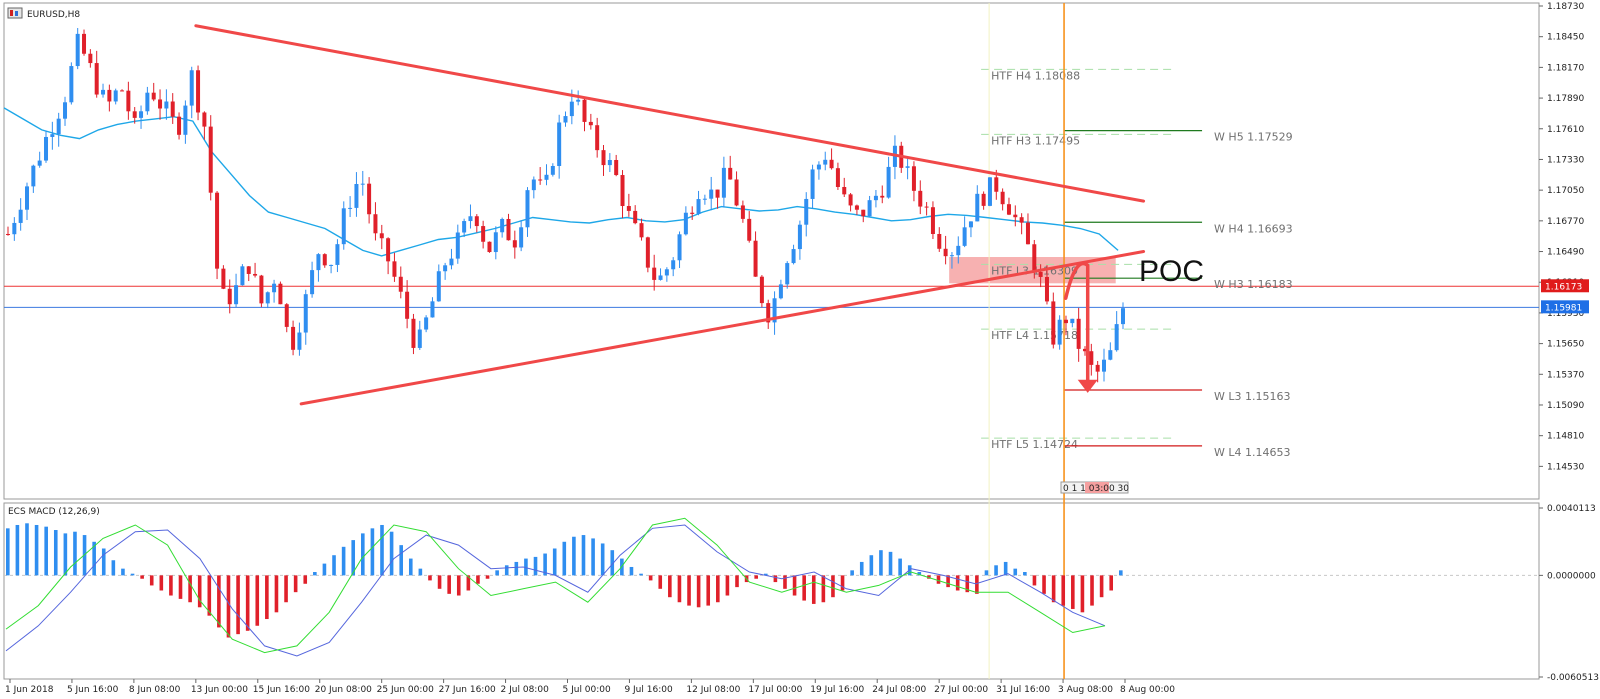  Describe the element at coordinates (1253, 137) in the screenshot. I see `weekly-level-label: W H5 1.17529` at that location.